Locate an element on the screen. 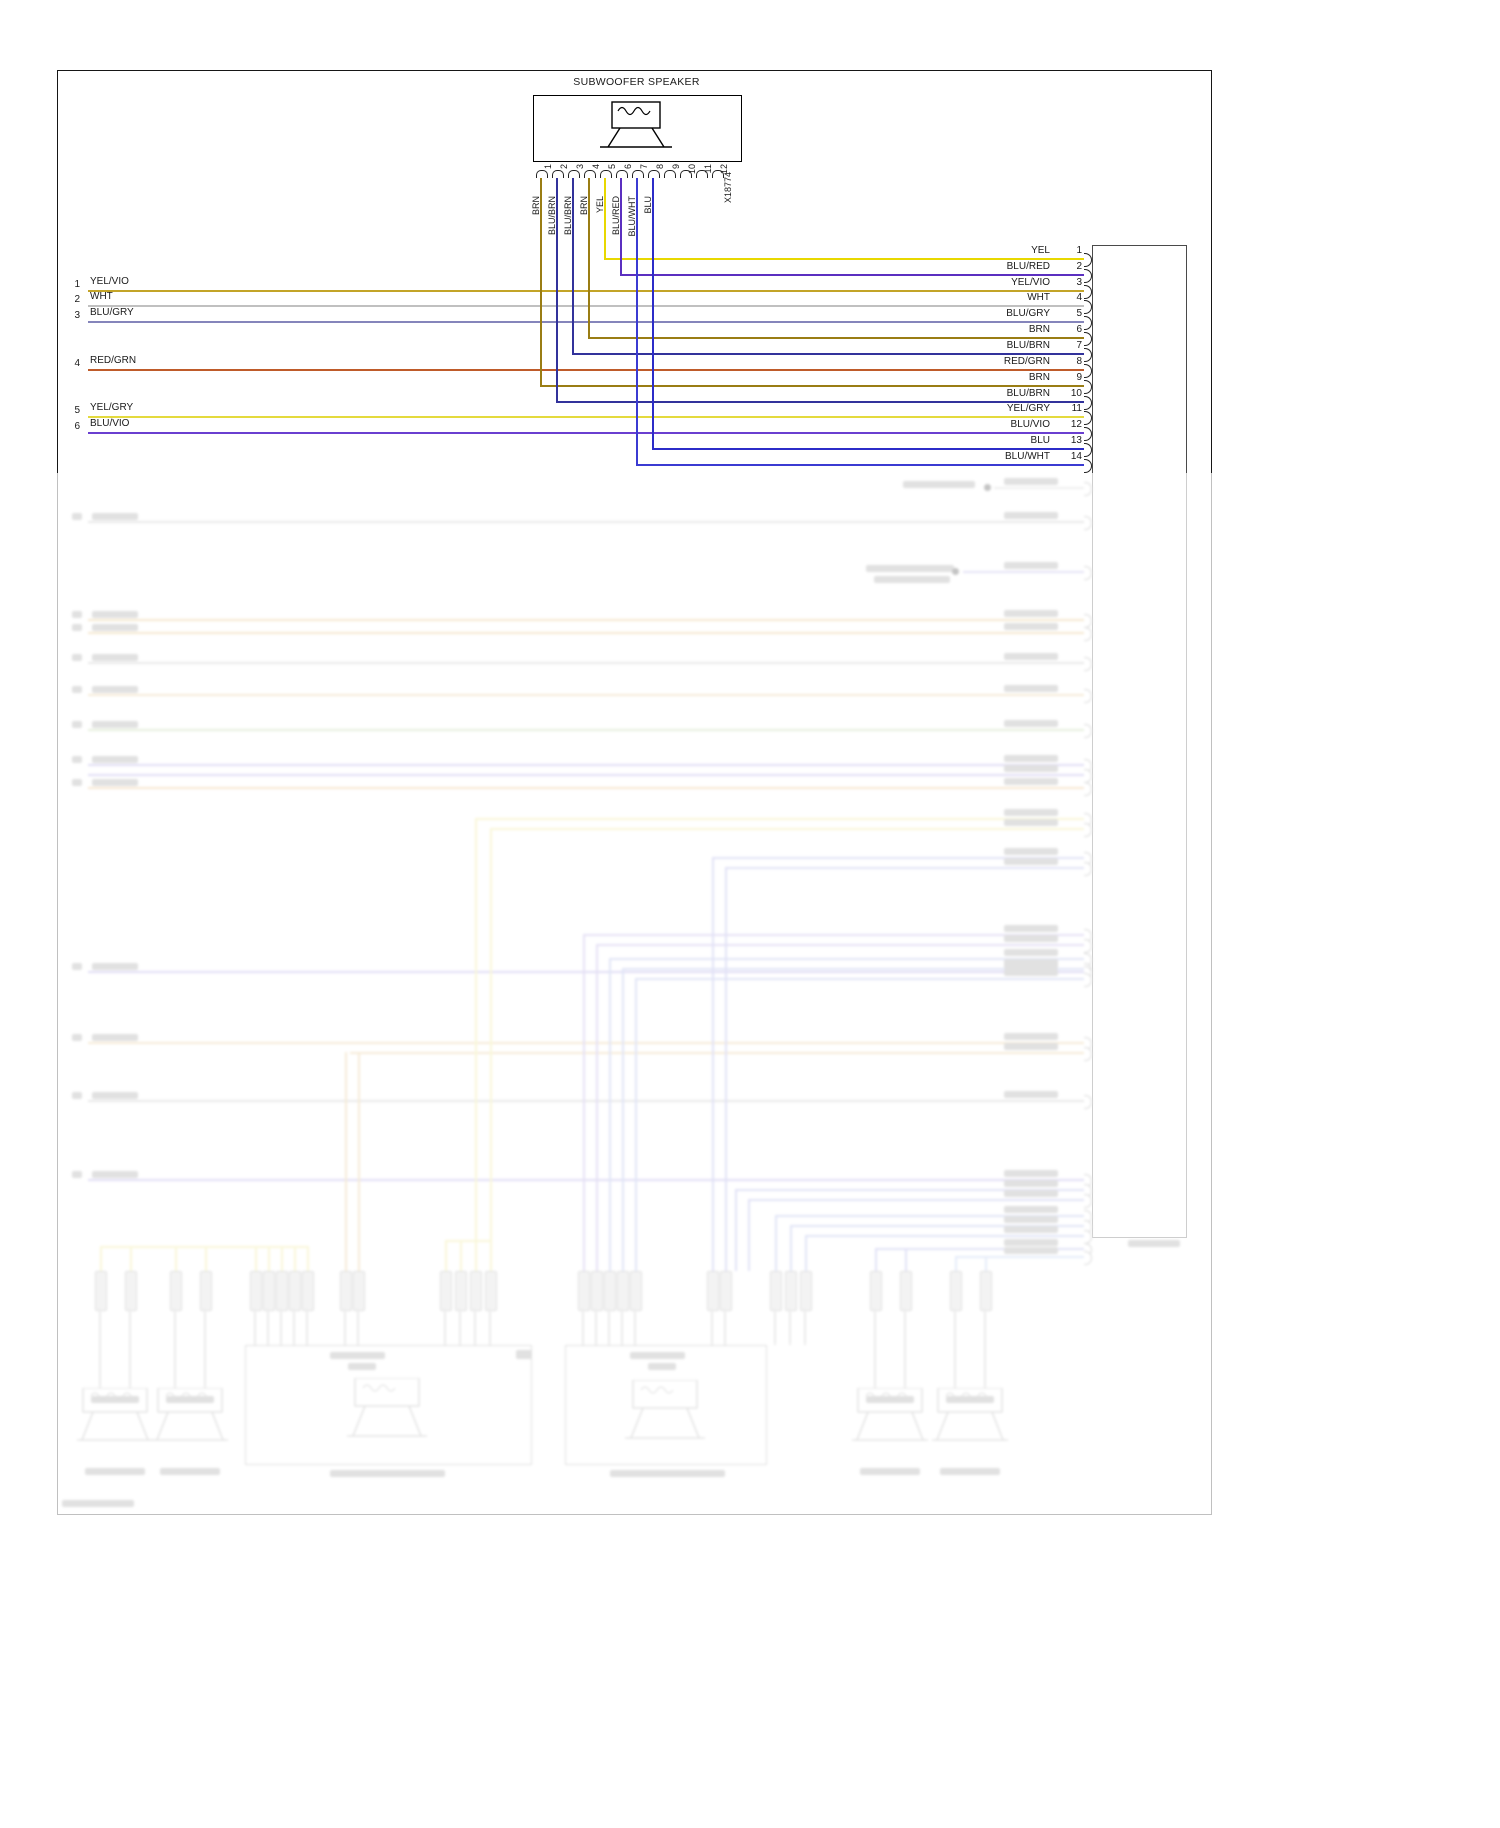 The width and height of the screenshot is (1500, 1828). right-pin-number: 3 is located at coordinates (1079, 282).